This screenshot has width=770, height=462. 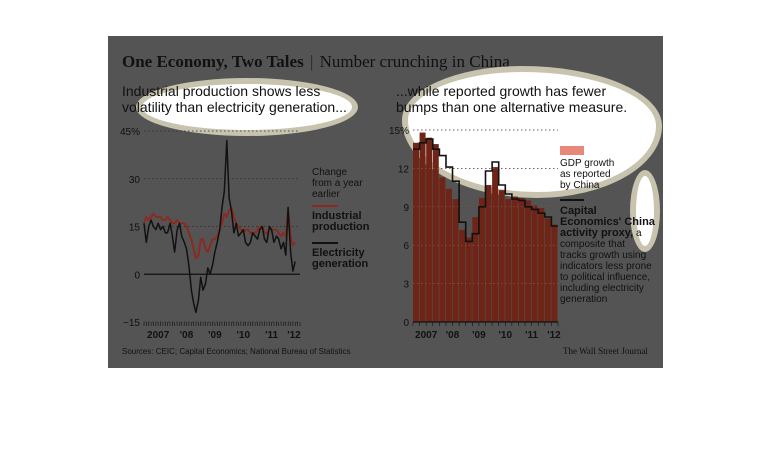 What do you see at coordinates (406, 285) in the screenshot?
I see `right-y-tick: 3` at bounding box center [406, 285].